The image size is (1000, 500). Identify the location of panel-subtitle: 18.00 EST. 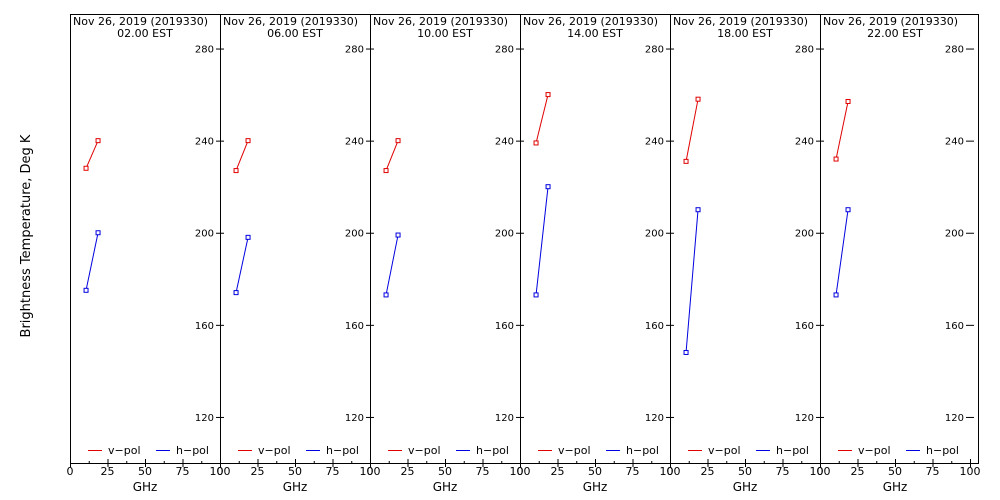
(745, 33).